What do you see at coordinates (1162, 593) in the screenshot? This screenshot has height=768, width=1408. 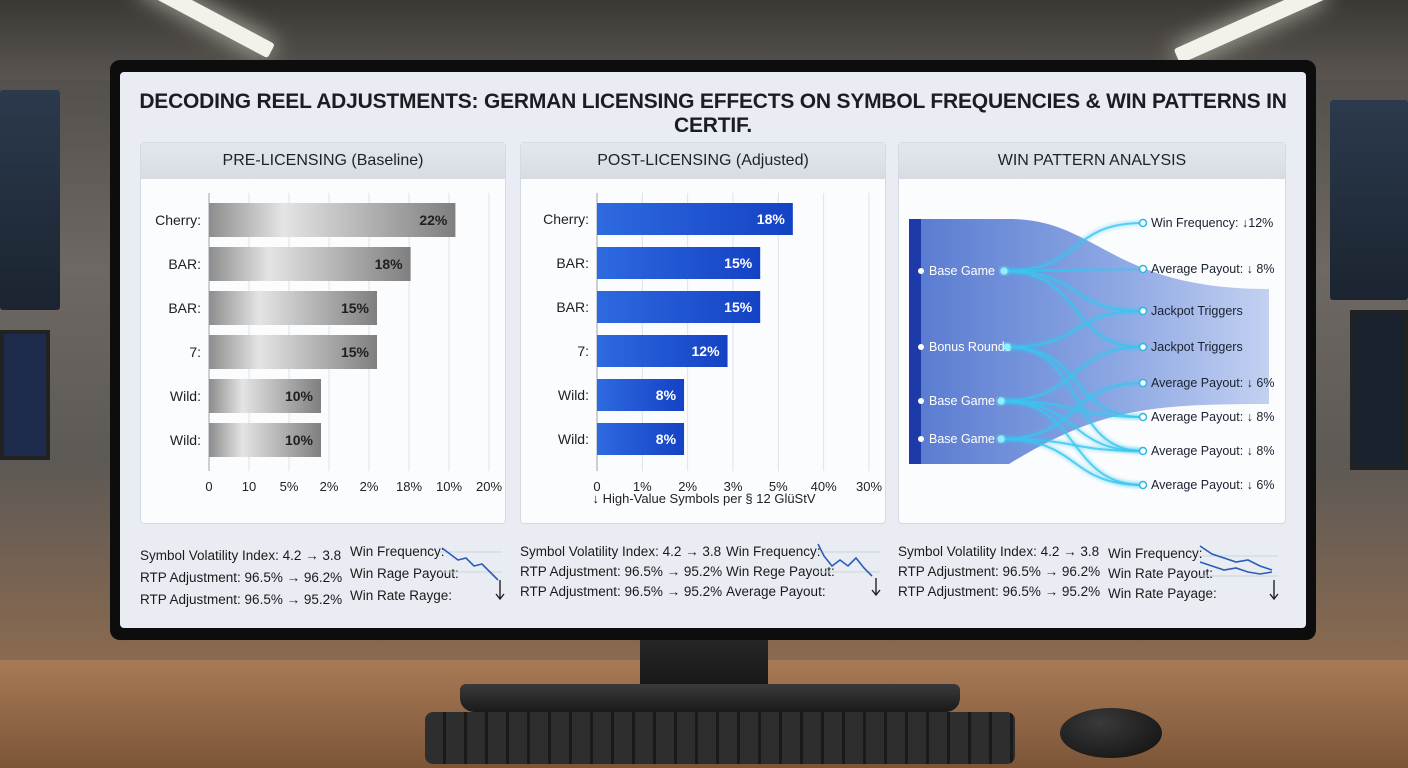 I see `stat-label: Win Rate Payage:` at bounding box center [1162, 593].